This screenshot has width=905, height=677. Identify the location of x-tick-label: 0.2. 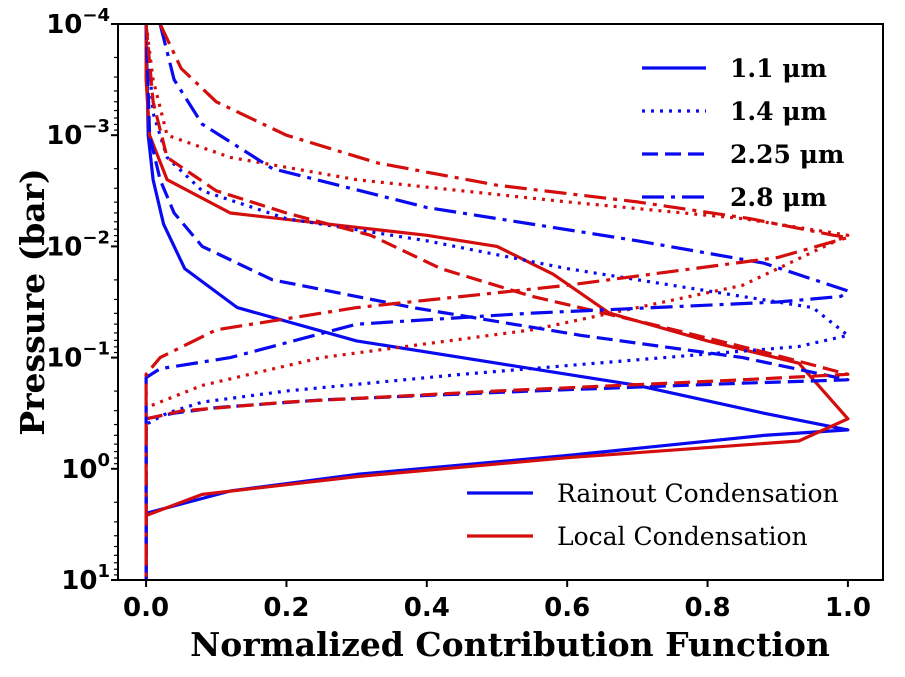
(286, 608).